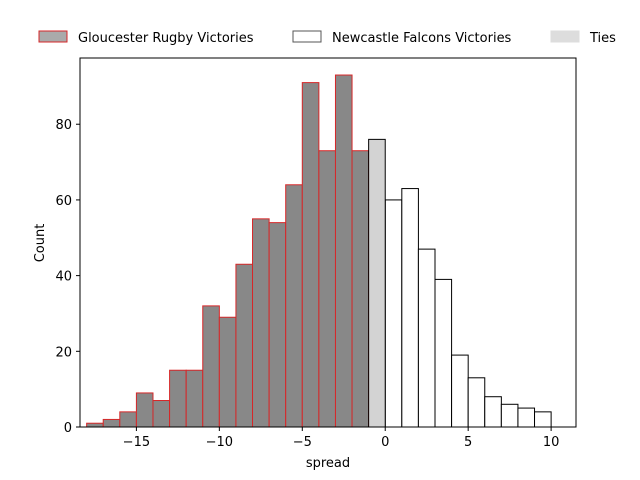 This screenshot has height=480, width=640. What do you see at coordinates (63, 125) in the screenshot?
I see `y-tick-label: 80` at bounding box center [63, 125].